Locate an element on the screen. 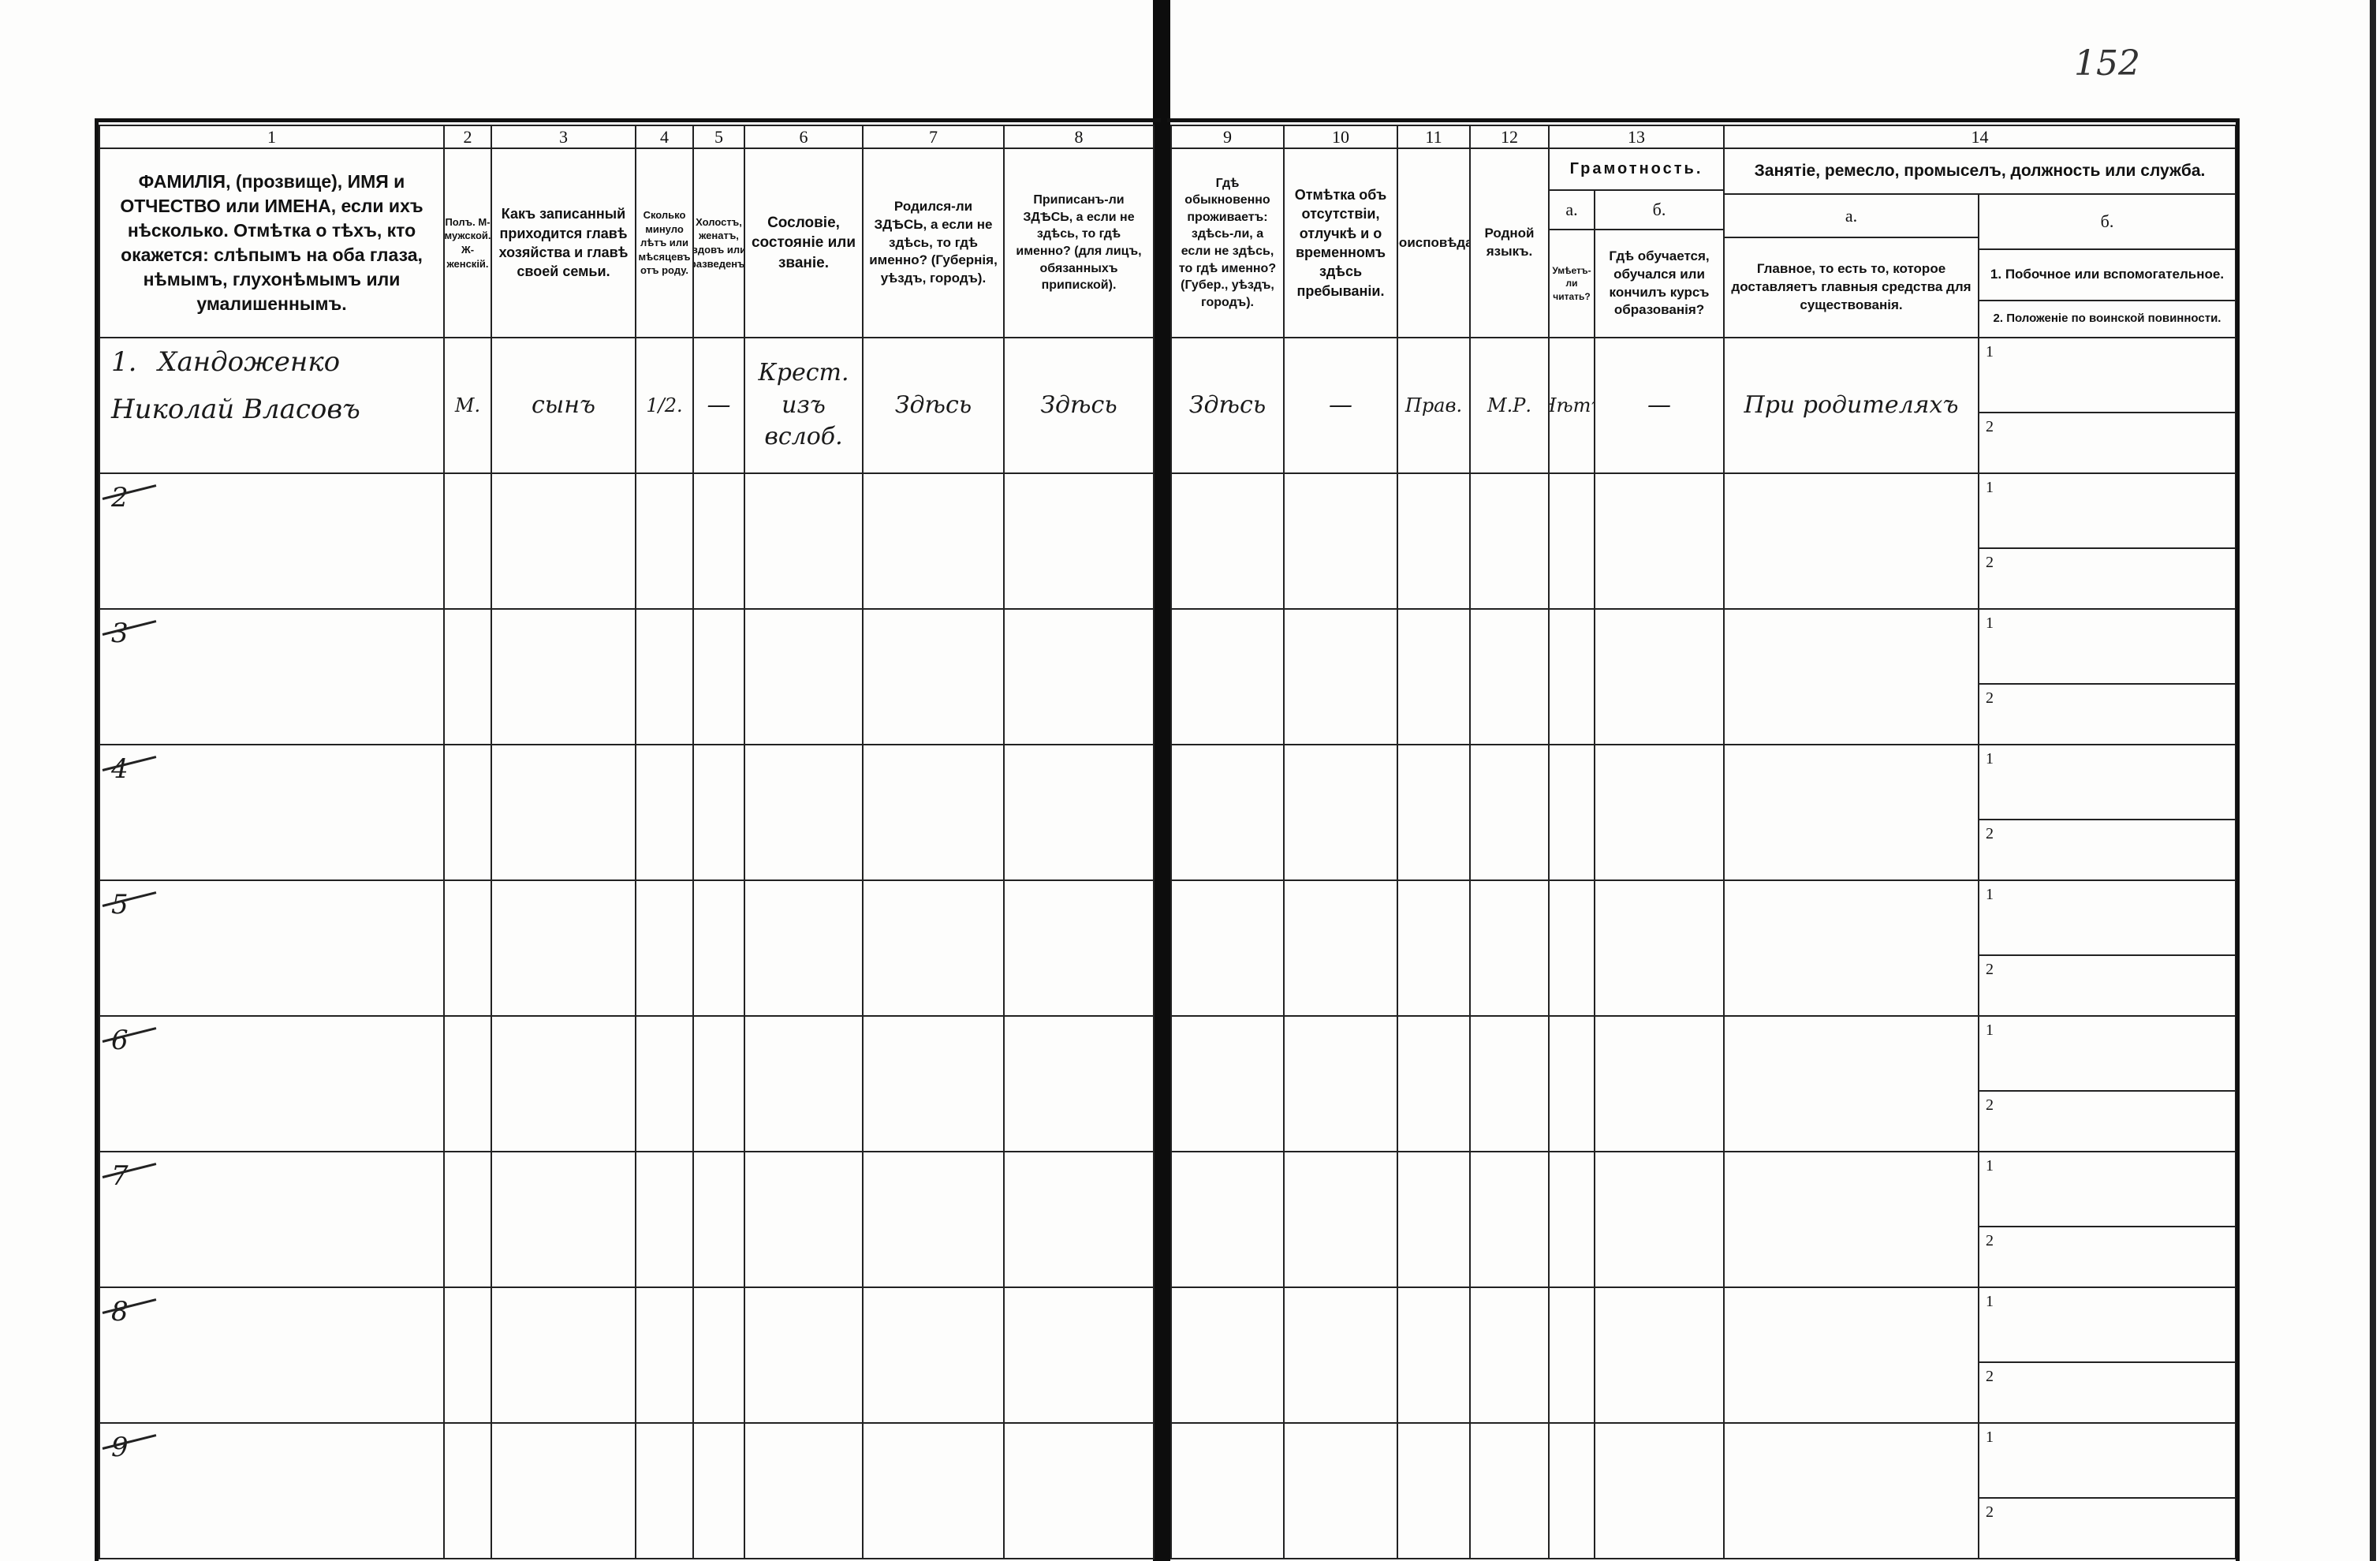 This screenshot has width=2380, height=1561. column-c14b-label: б. is located at coordinates (2107, 222).